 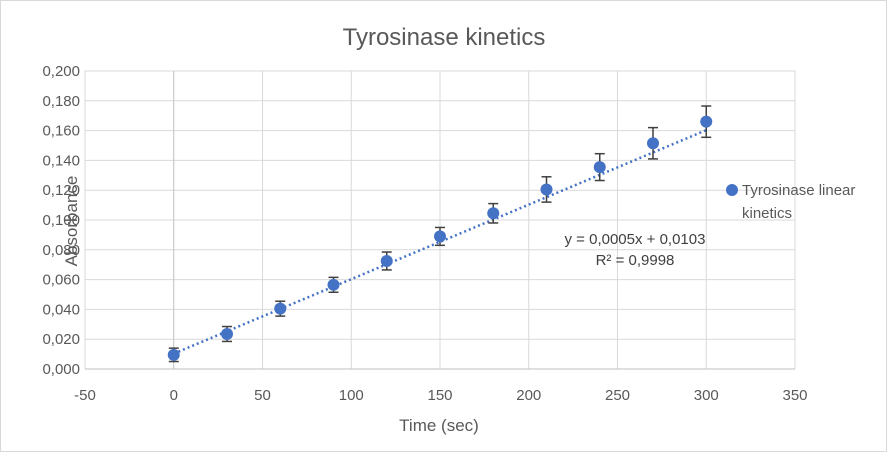 I want to click on x-tick-label: 350, so click(x=794, y=395).